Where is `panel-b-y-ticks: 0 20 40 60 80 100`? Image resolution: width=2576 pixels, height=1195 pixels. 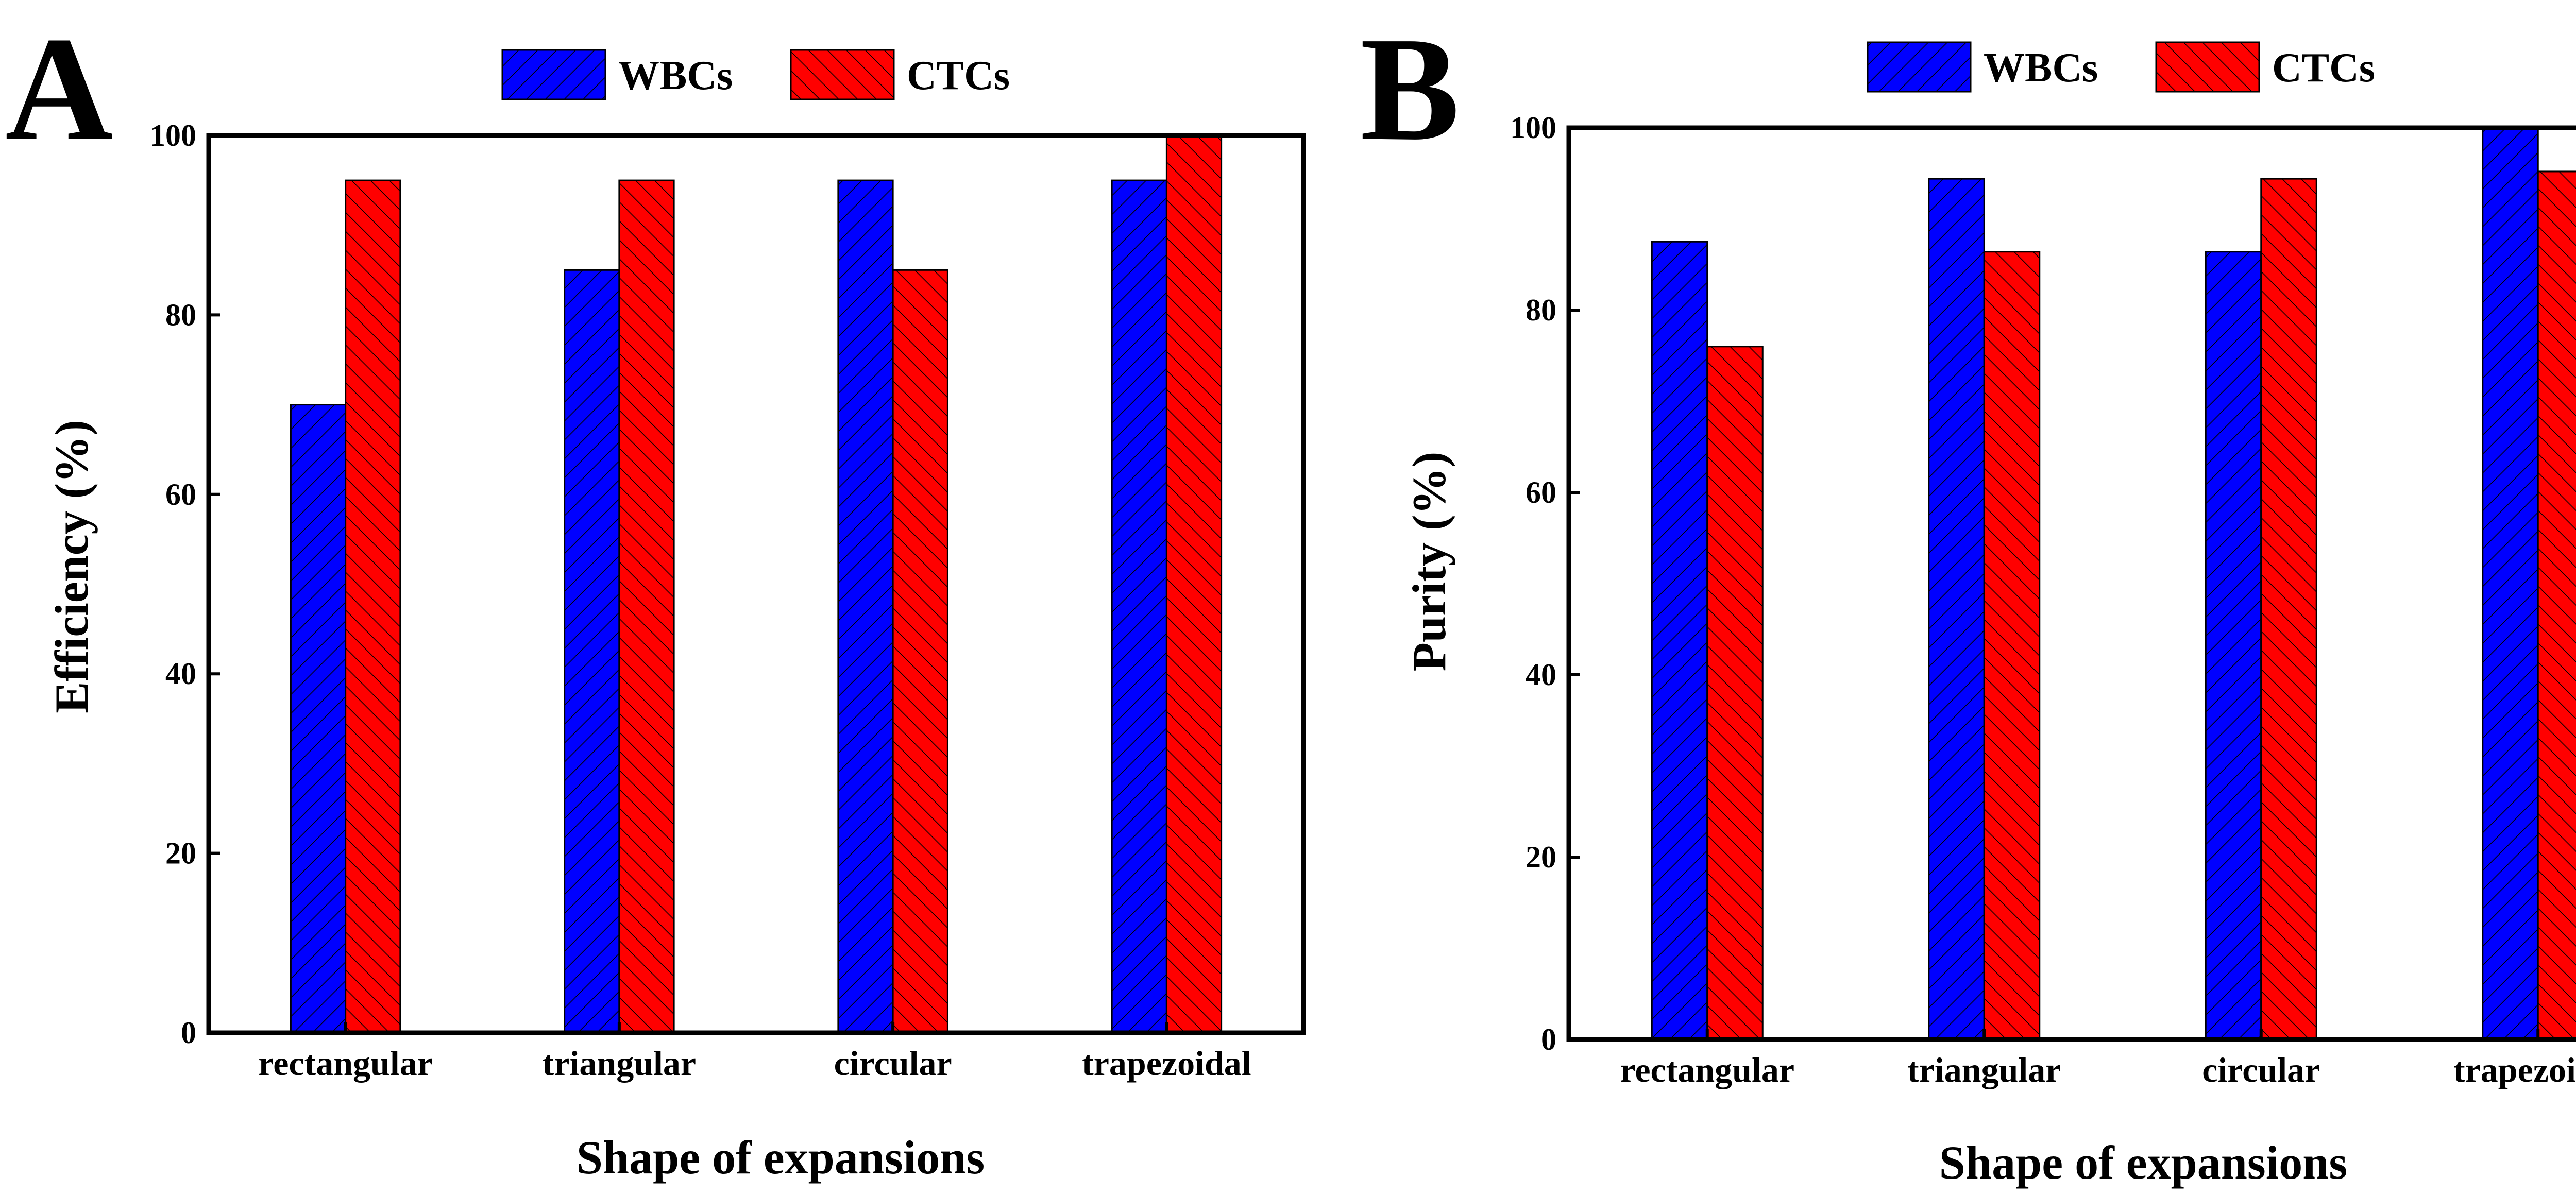
panel-b-y-ticks: 0 20 40 60 80 100 is located at coordinates (1545, 583).